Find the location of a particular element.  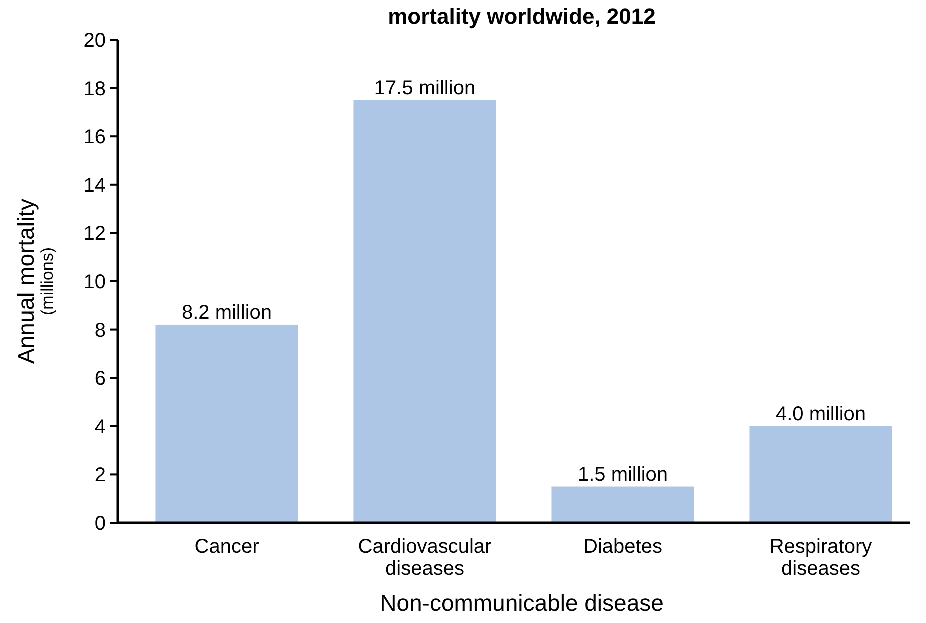

x-tick-label: Cardiovascular diseases is located at coordinates (425, 558).